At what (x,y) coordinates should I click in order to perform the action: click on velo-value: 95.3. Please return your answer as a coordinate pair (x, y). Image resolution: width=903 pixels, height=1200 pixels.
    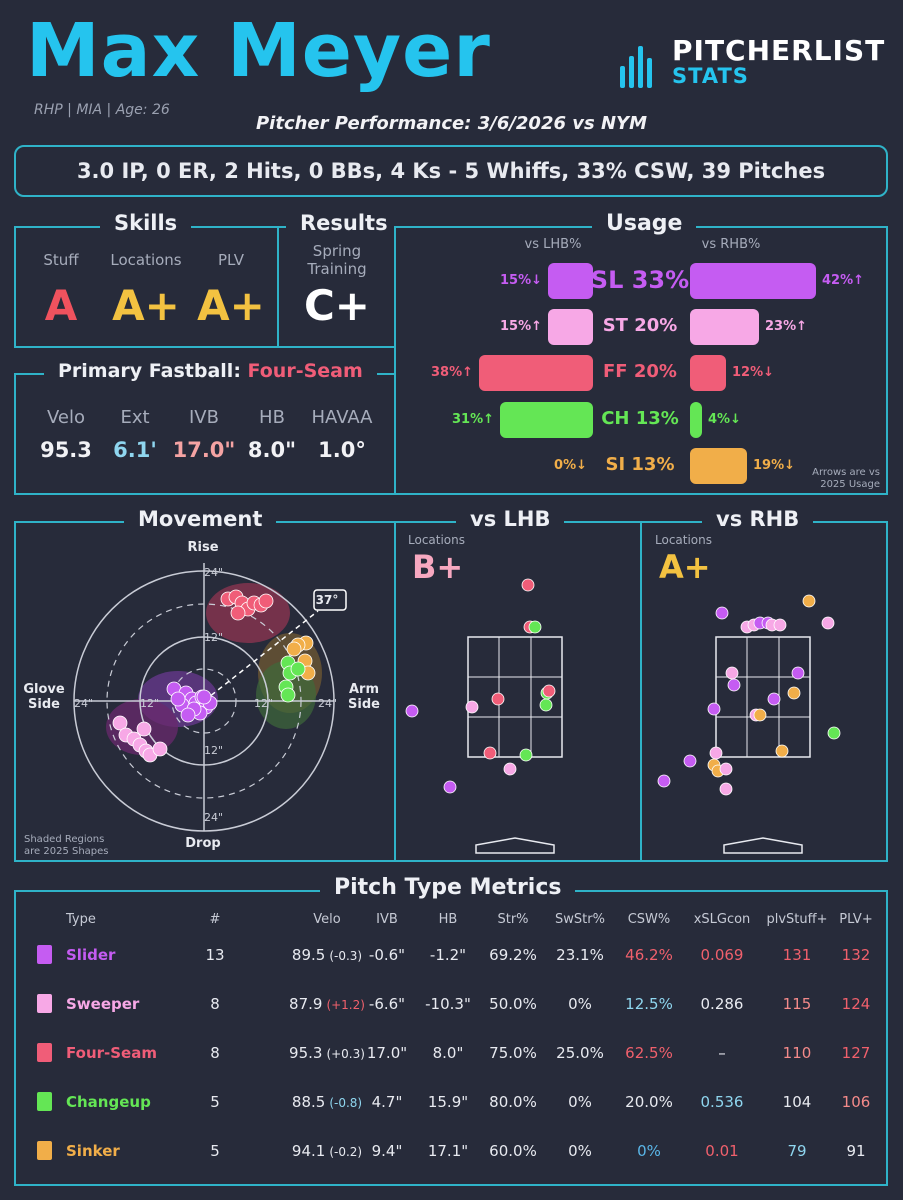
    Looking at the image, I should click on (306, 1053).